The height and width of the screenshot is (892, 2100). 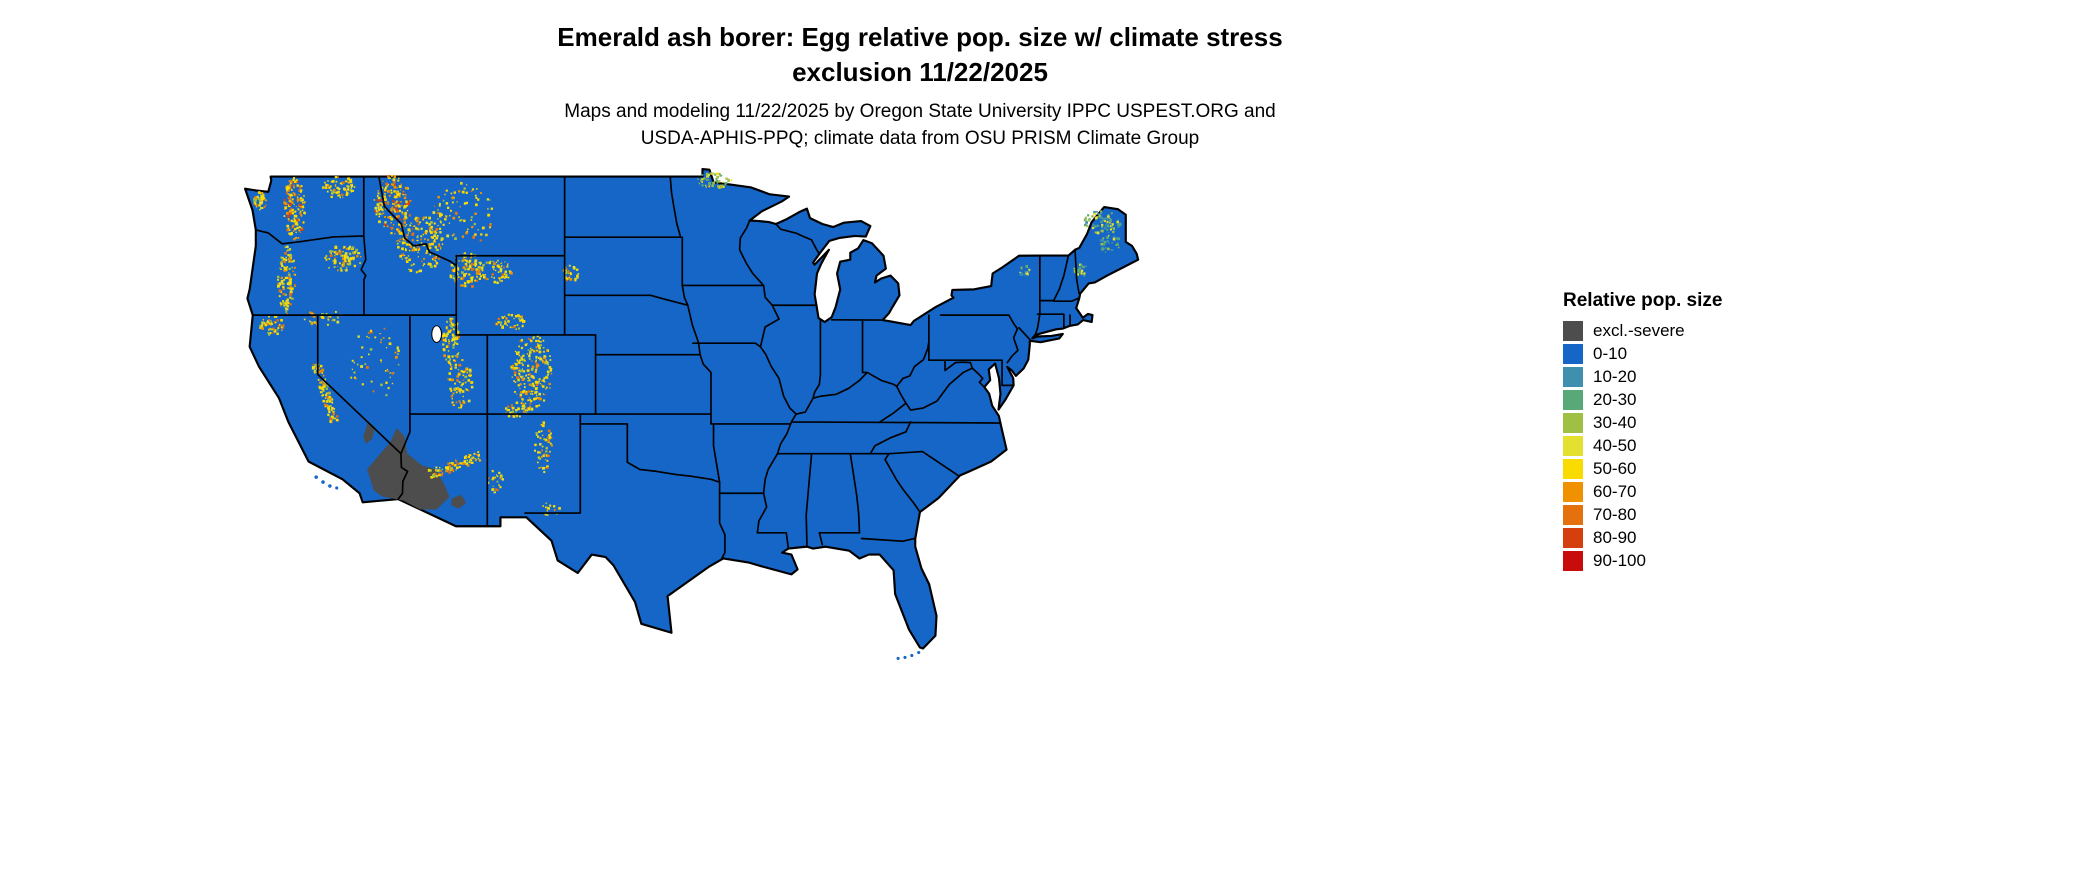 What do you see at coordinates (1693, 377) in the screenshot?
I see `legend-entry: 10-20` at bounding box center [1693, 377].